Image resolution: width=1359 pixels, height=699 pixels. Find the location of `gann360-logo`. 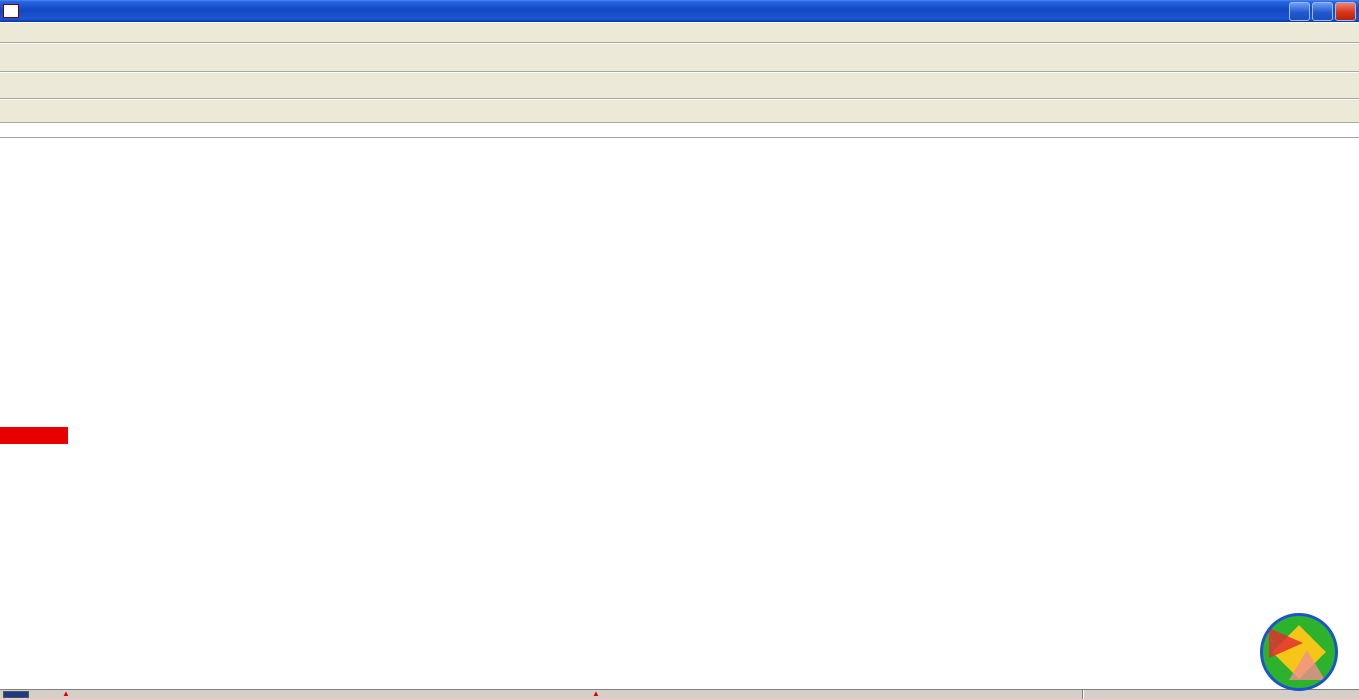

gann360-logo is located at coordinates (1307, 653).